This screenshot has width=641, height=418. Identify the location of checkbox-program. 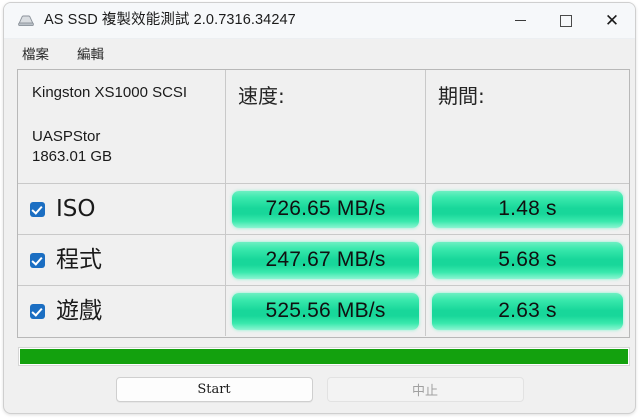
(37, 260).